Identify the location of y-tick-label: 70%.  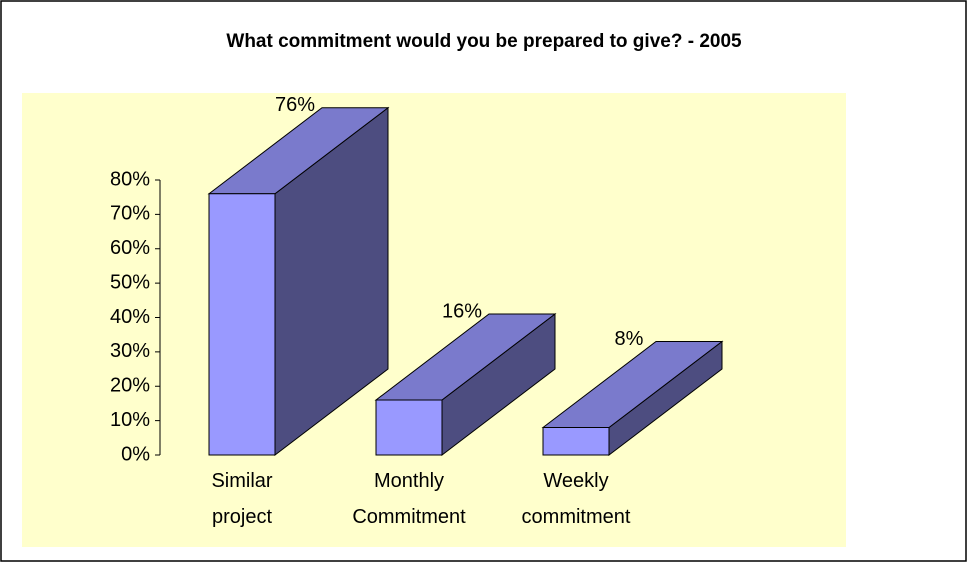
(130, 214).